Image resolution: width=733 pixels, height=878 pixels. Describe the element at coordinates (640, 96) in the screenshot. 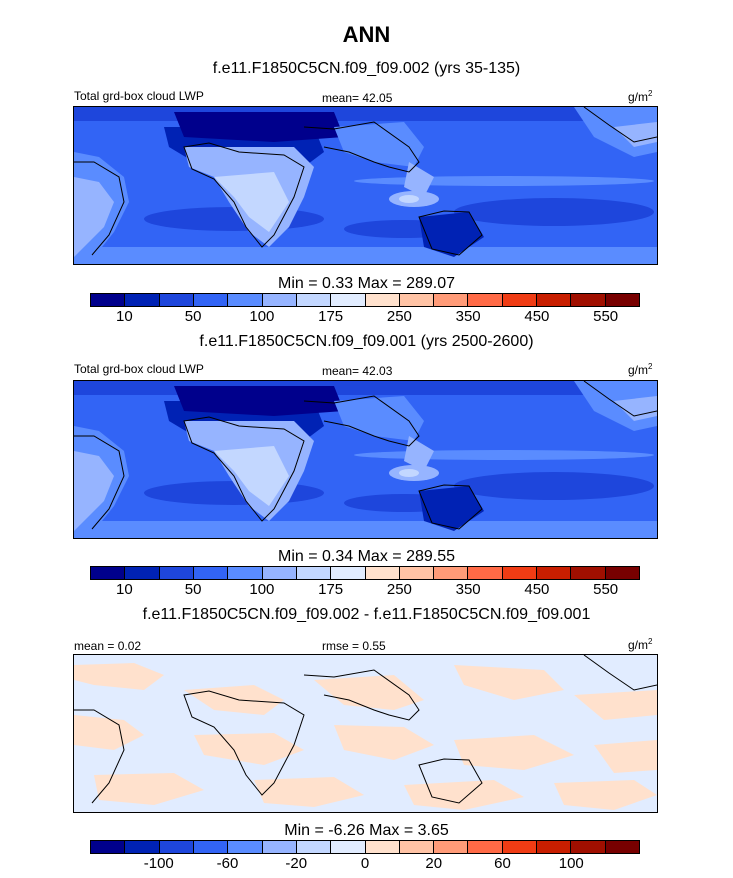

I see `panel-1-units: g/m2` at that location.